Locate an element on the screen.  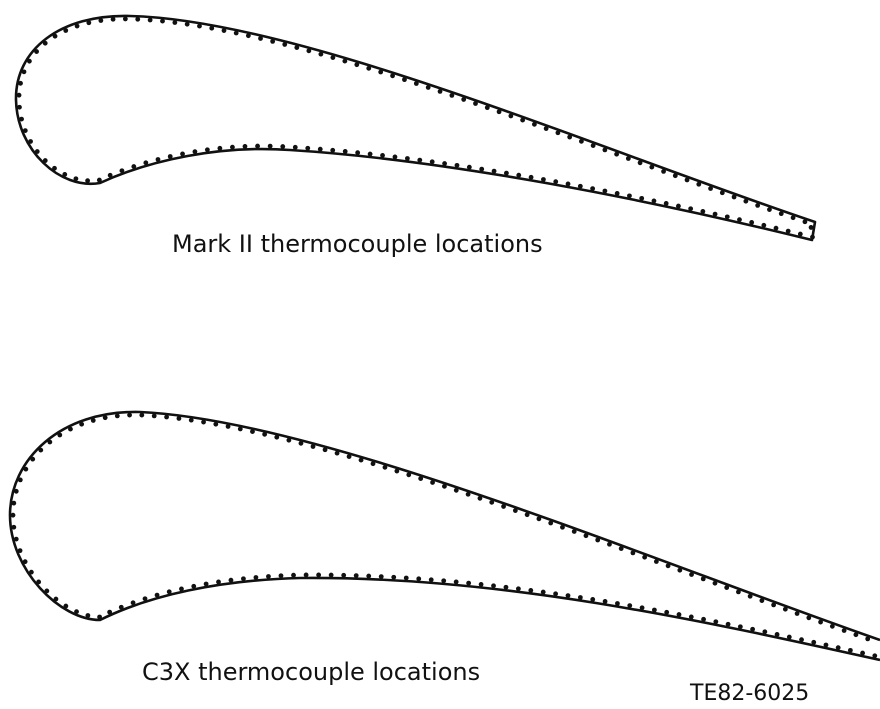
caption: C3X thermocouple locations is located at coordinates (311, 672).